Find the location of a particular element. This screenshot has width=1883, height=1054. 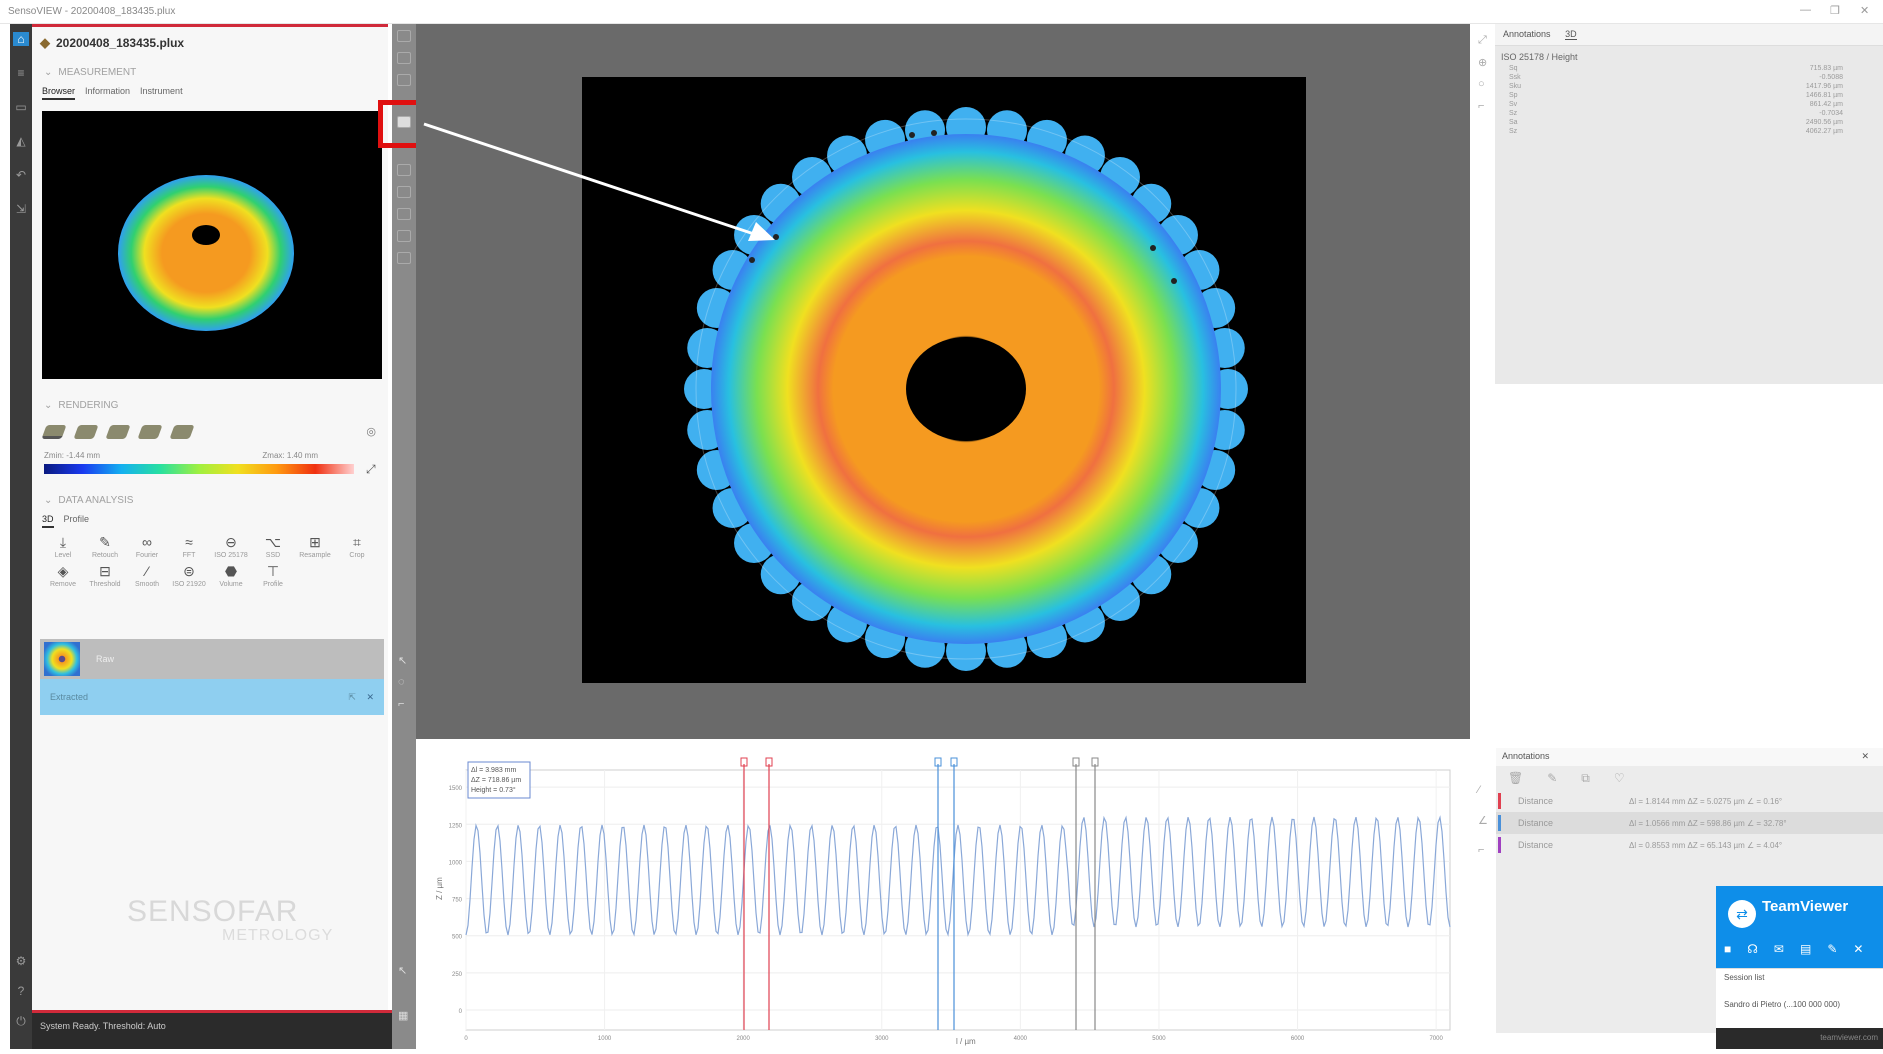

data-analysis-header: ⌄ DATA ANALYSIS is located at coordinates (89, 500).